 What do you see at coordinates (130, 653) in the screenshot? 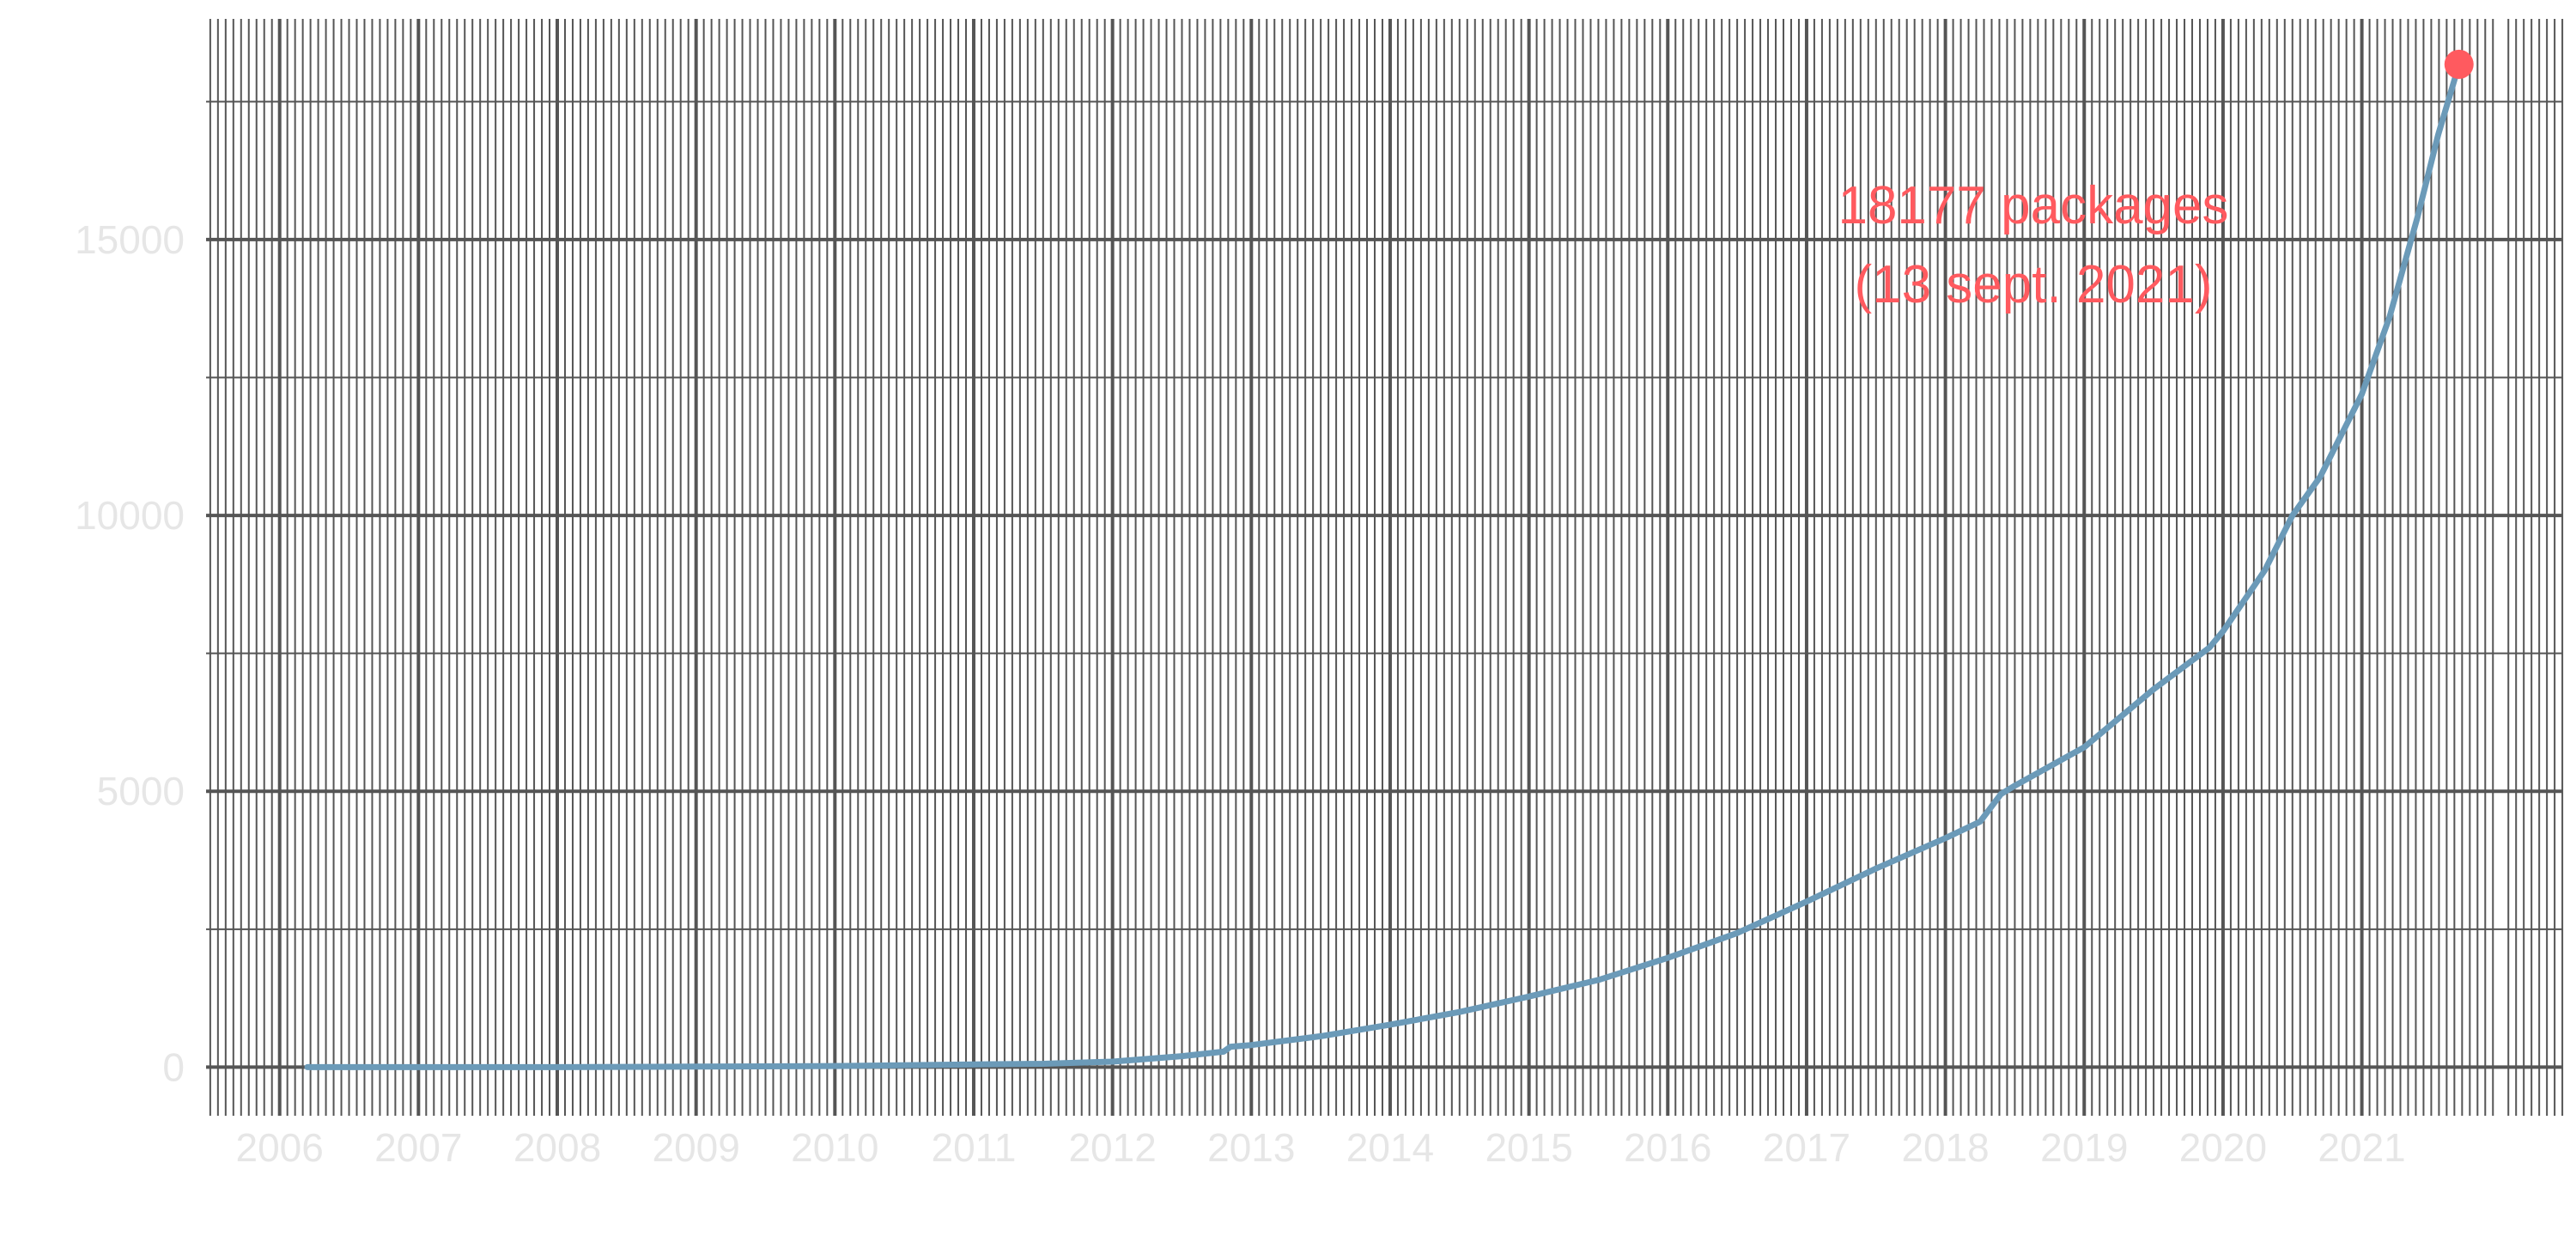
I see `y-axis-ticks: 0 5000 10000 15000` at bounding box center [130, 653].